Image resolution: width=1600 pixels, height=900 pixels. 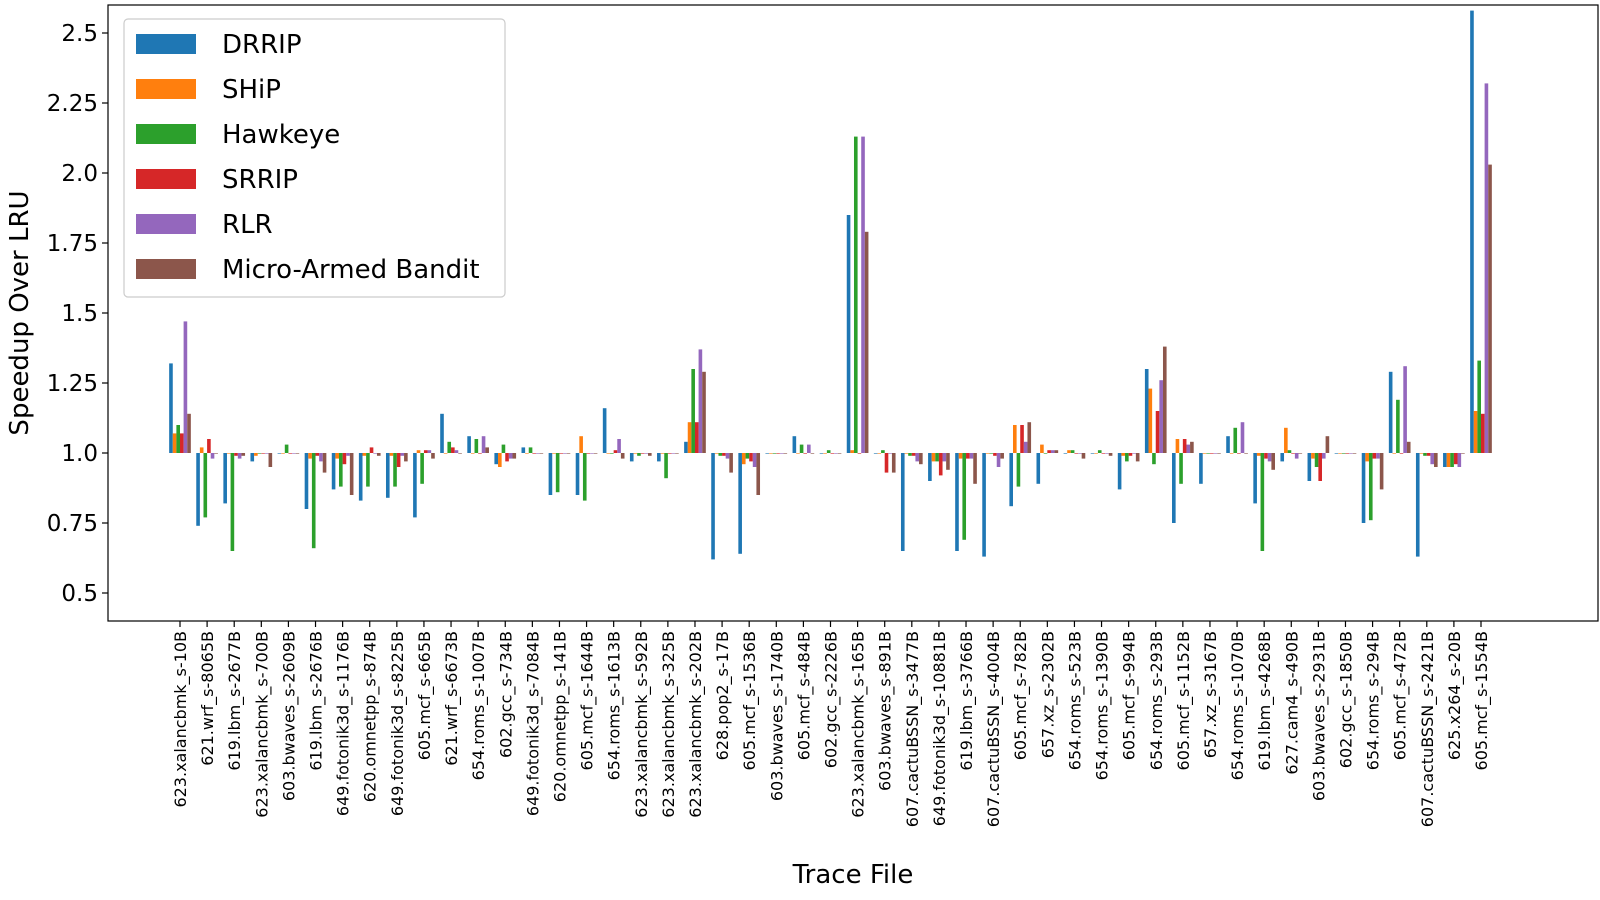 I want to click on x-tick-label: 623.xalancbmk_s-202B, so click(x=696, y=724).